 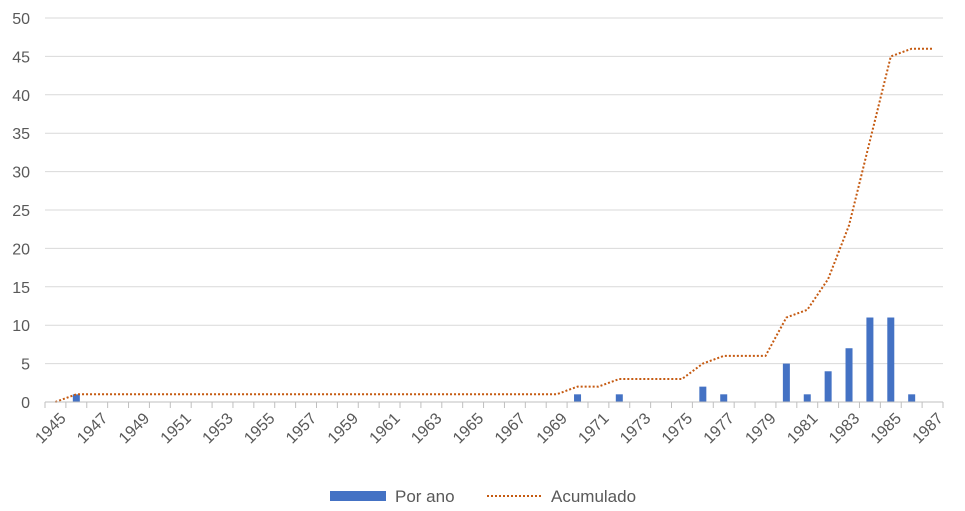 I want to click on y-tick-label: 40, so click(x=21, y=96).